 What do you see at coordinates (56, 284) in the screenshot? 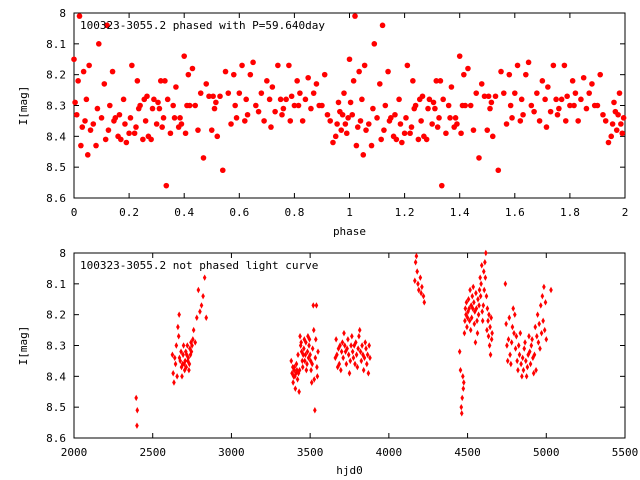
I see `y-tick-label: 8.1` at bounding box center [56, 284].